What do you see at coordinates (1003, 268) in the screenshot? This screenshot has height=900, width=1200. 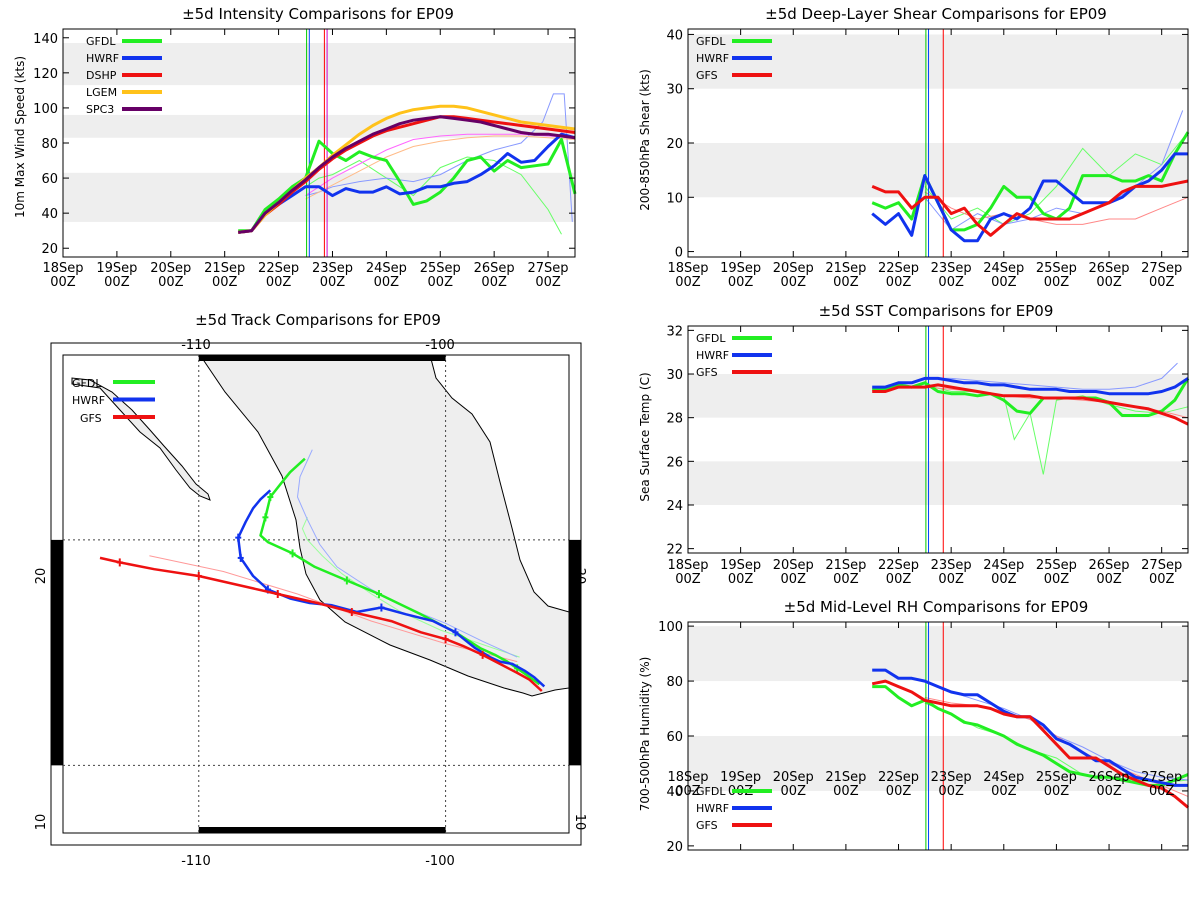 I see `shear-xtick-label-6: 24Sep` at bounding box center [1003, 268].